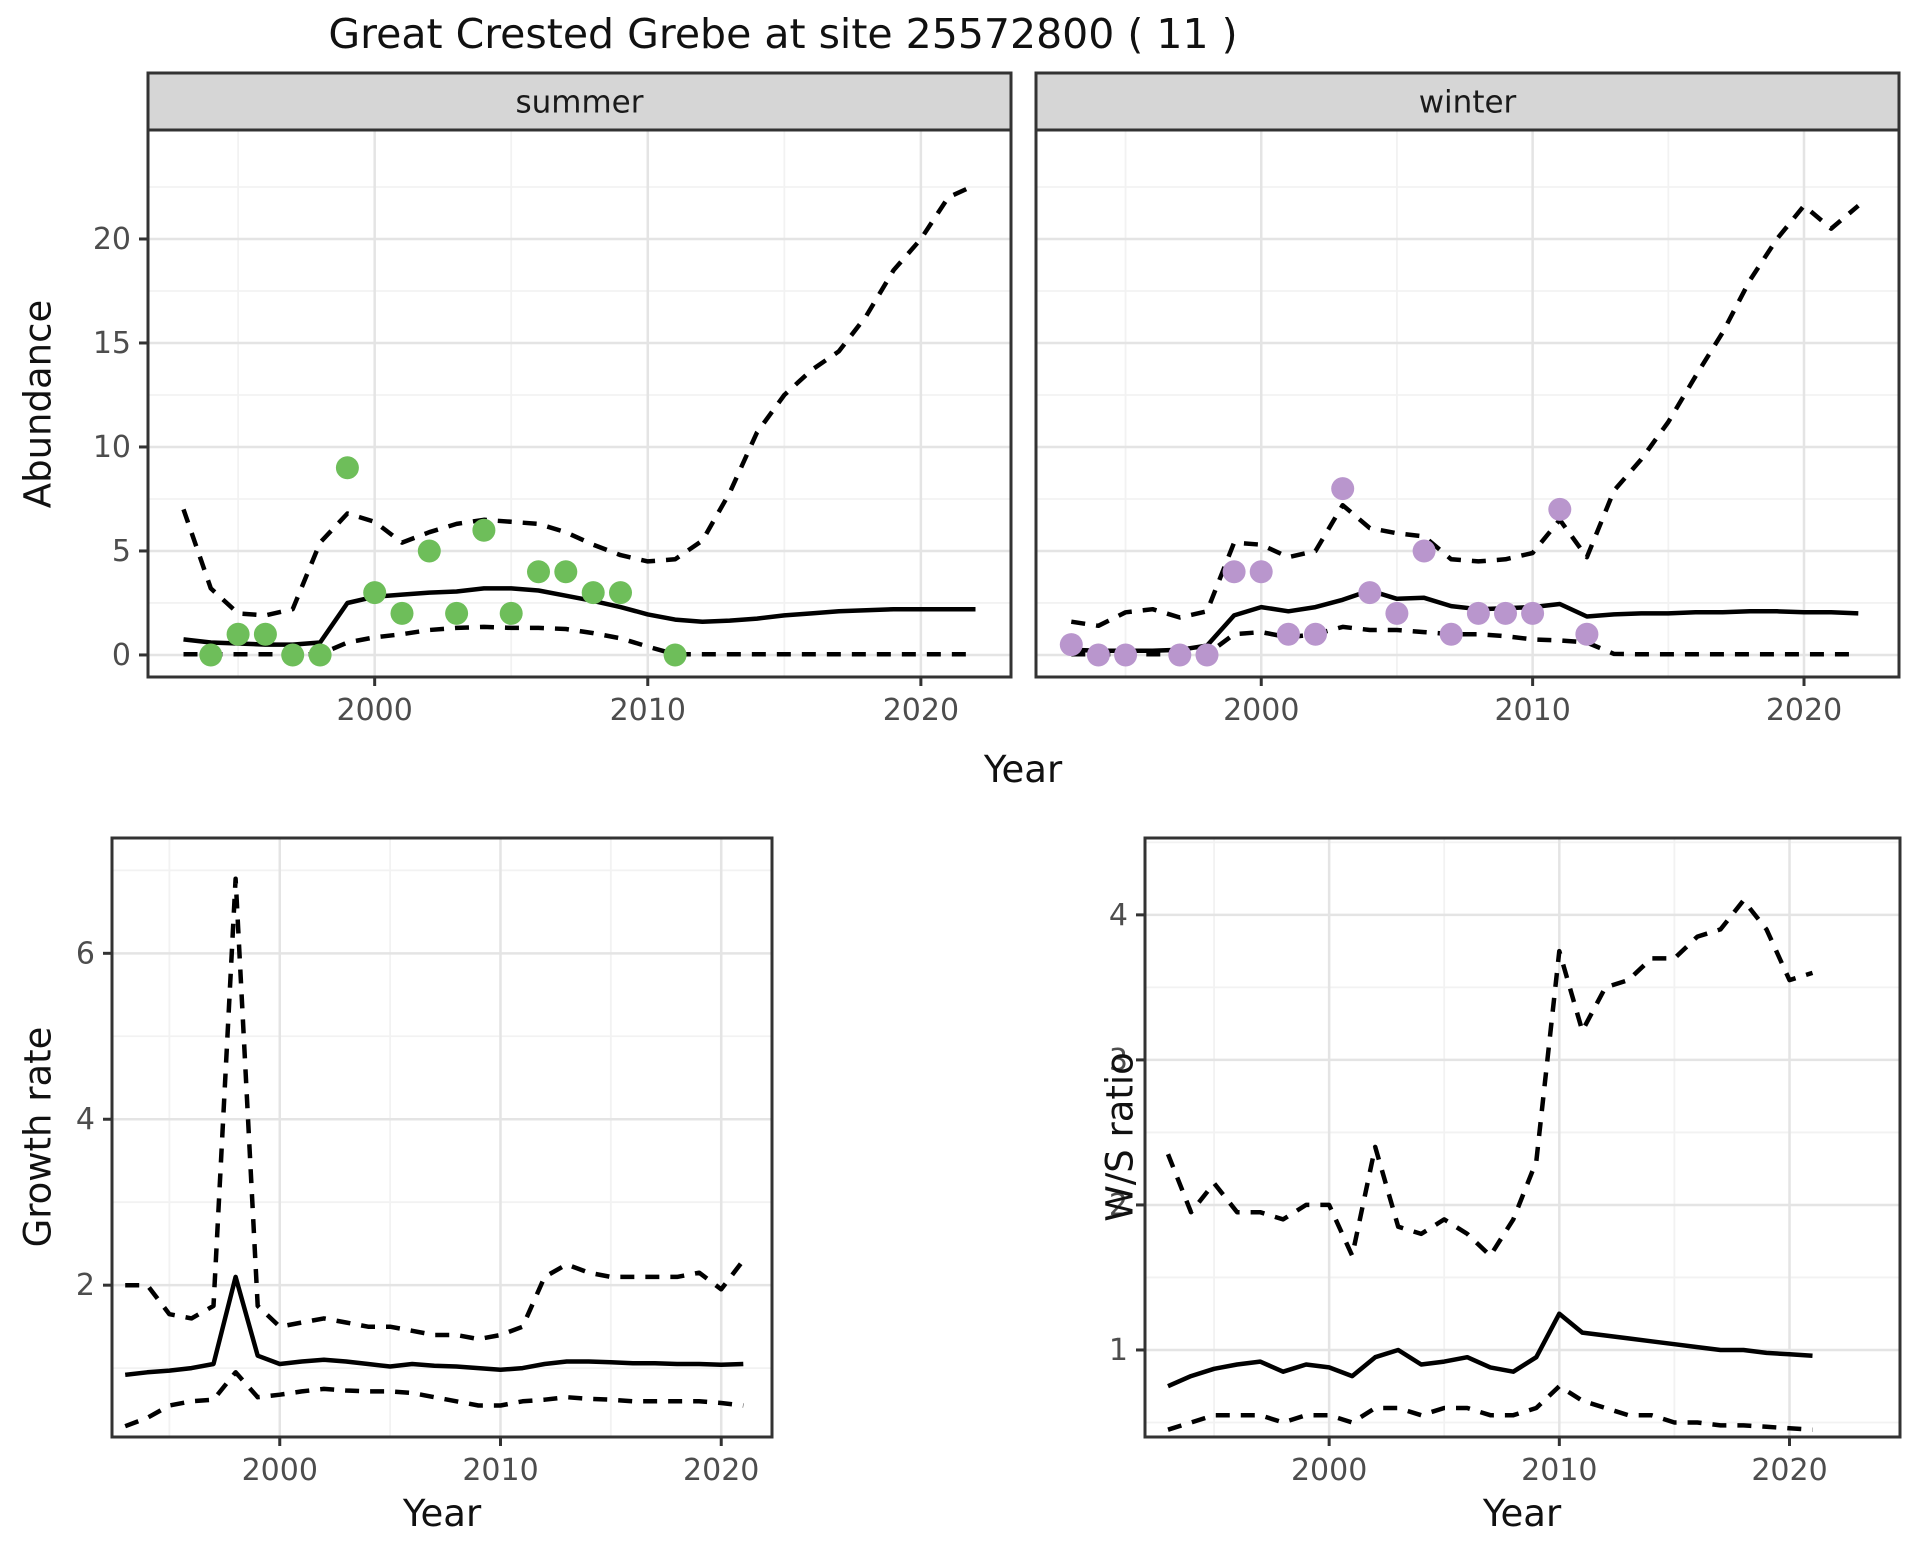 The image size is (1920, 1560). What do you see at coordinates (112, 447) in the screenshot?
I see `y-tick-label: 10` at bounding box center [112, 447].